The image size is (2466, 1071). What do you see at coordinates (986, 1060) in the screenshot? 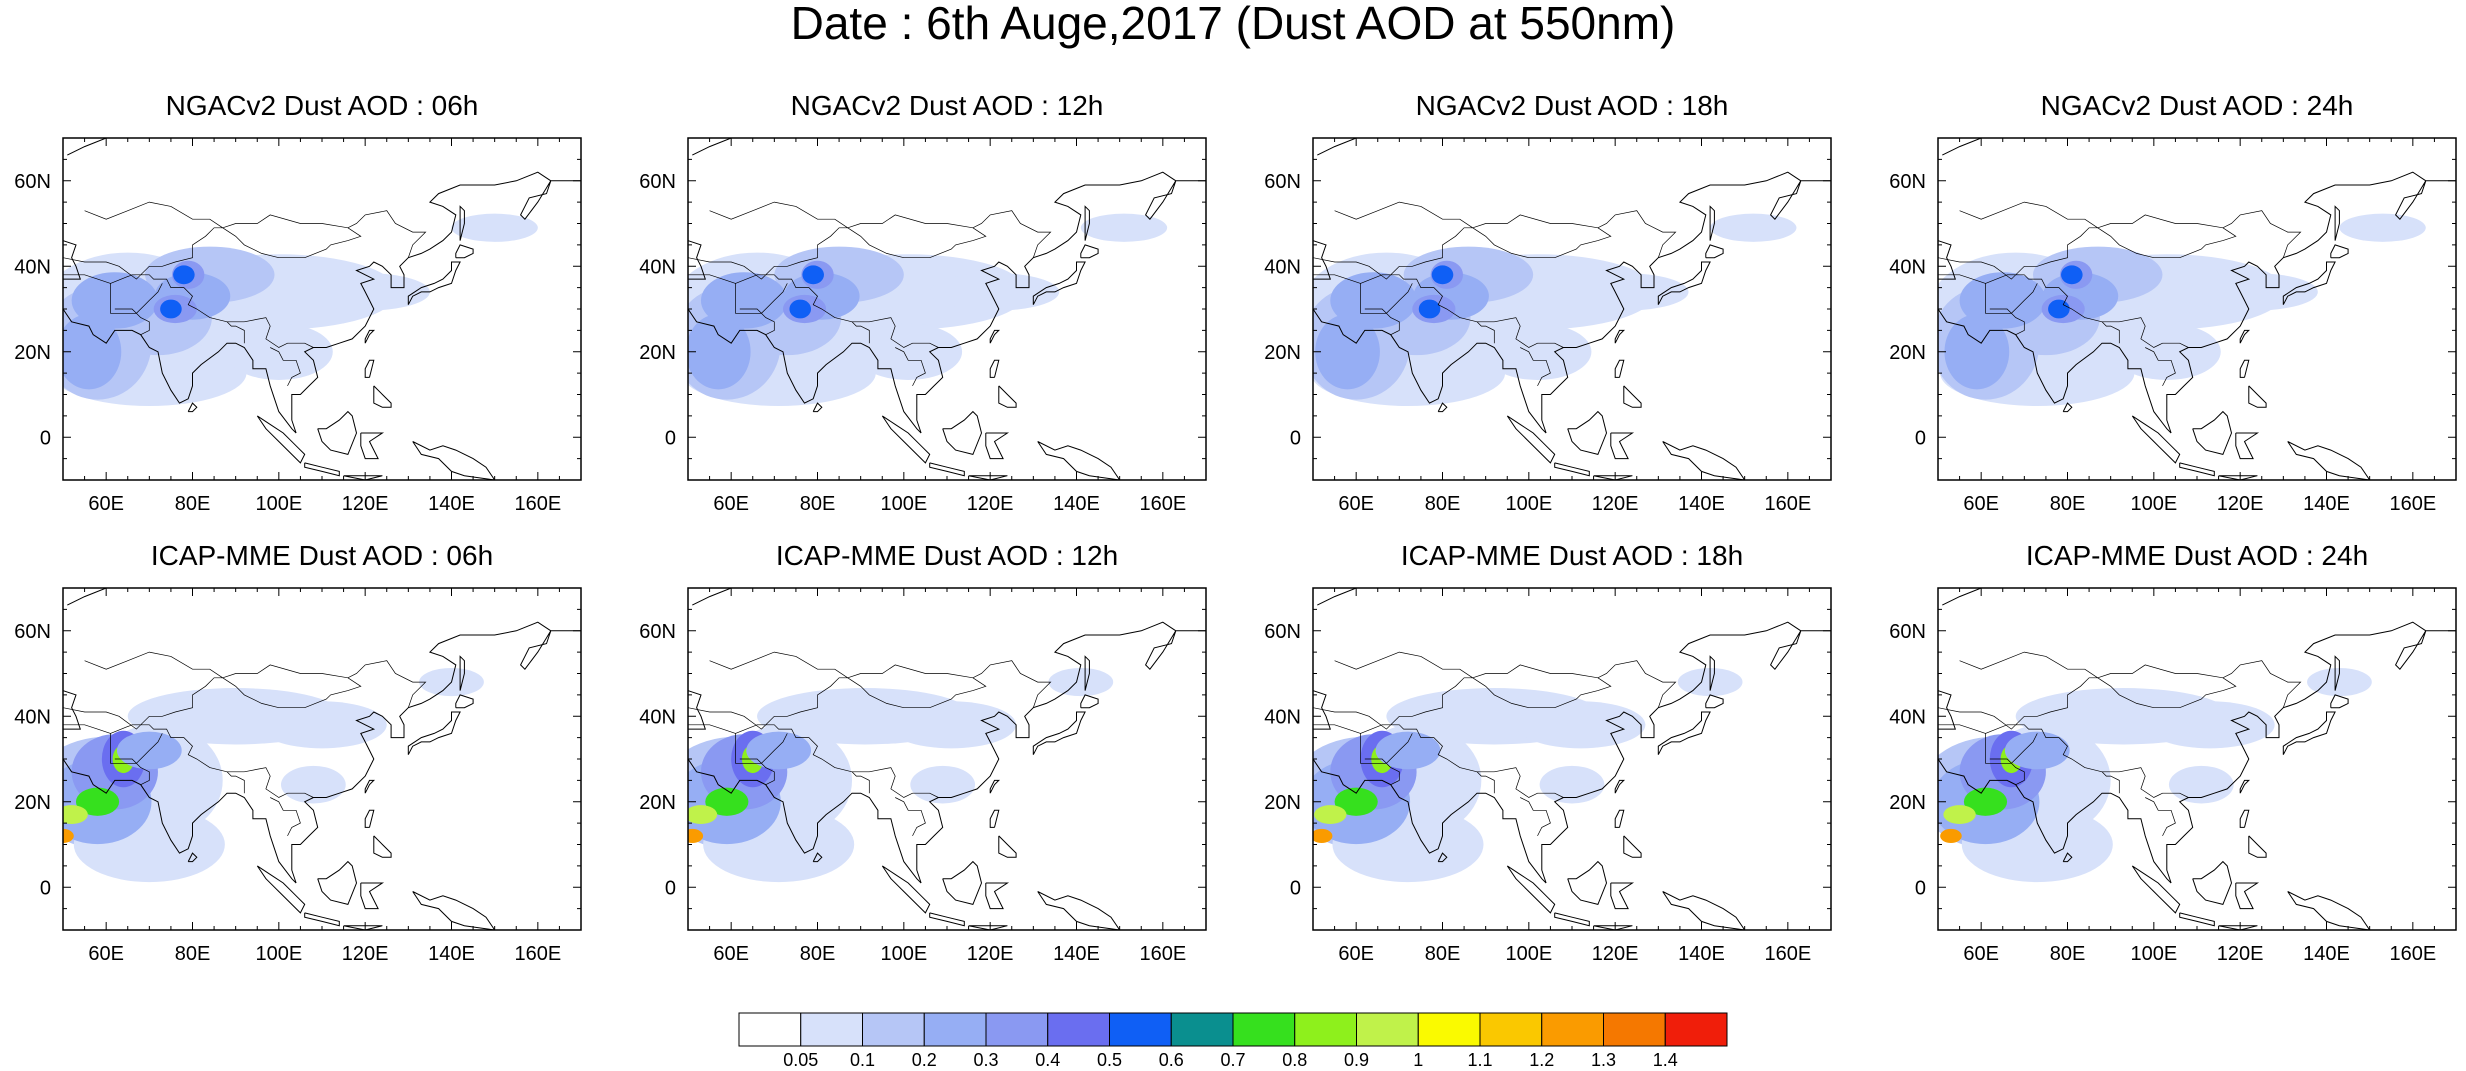
I see `colorbar-label: 0.3` at bounding box center [986, 1060].